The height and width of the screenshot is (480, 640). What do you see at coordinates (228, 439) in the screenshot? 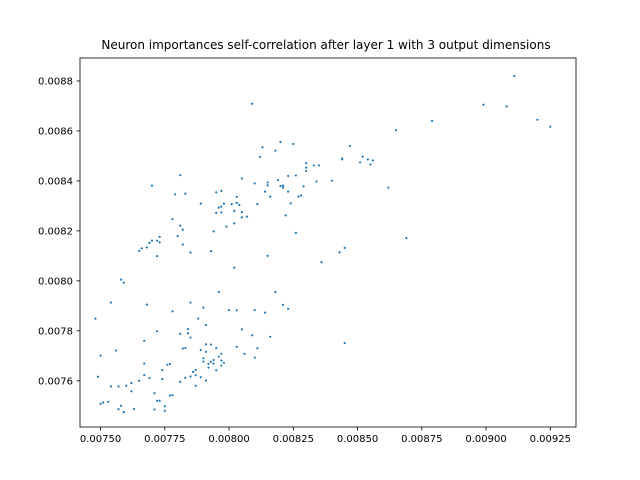
I see `x-tick-label: 0.00800` at bounding box center [228, 439].